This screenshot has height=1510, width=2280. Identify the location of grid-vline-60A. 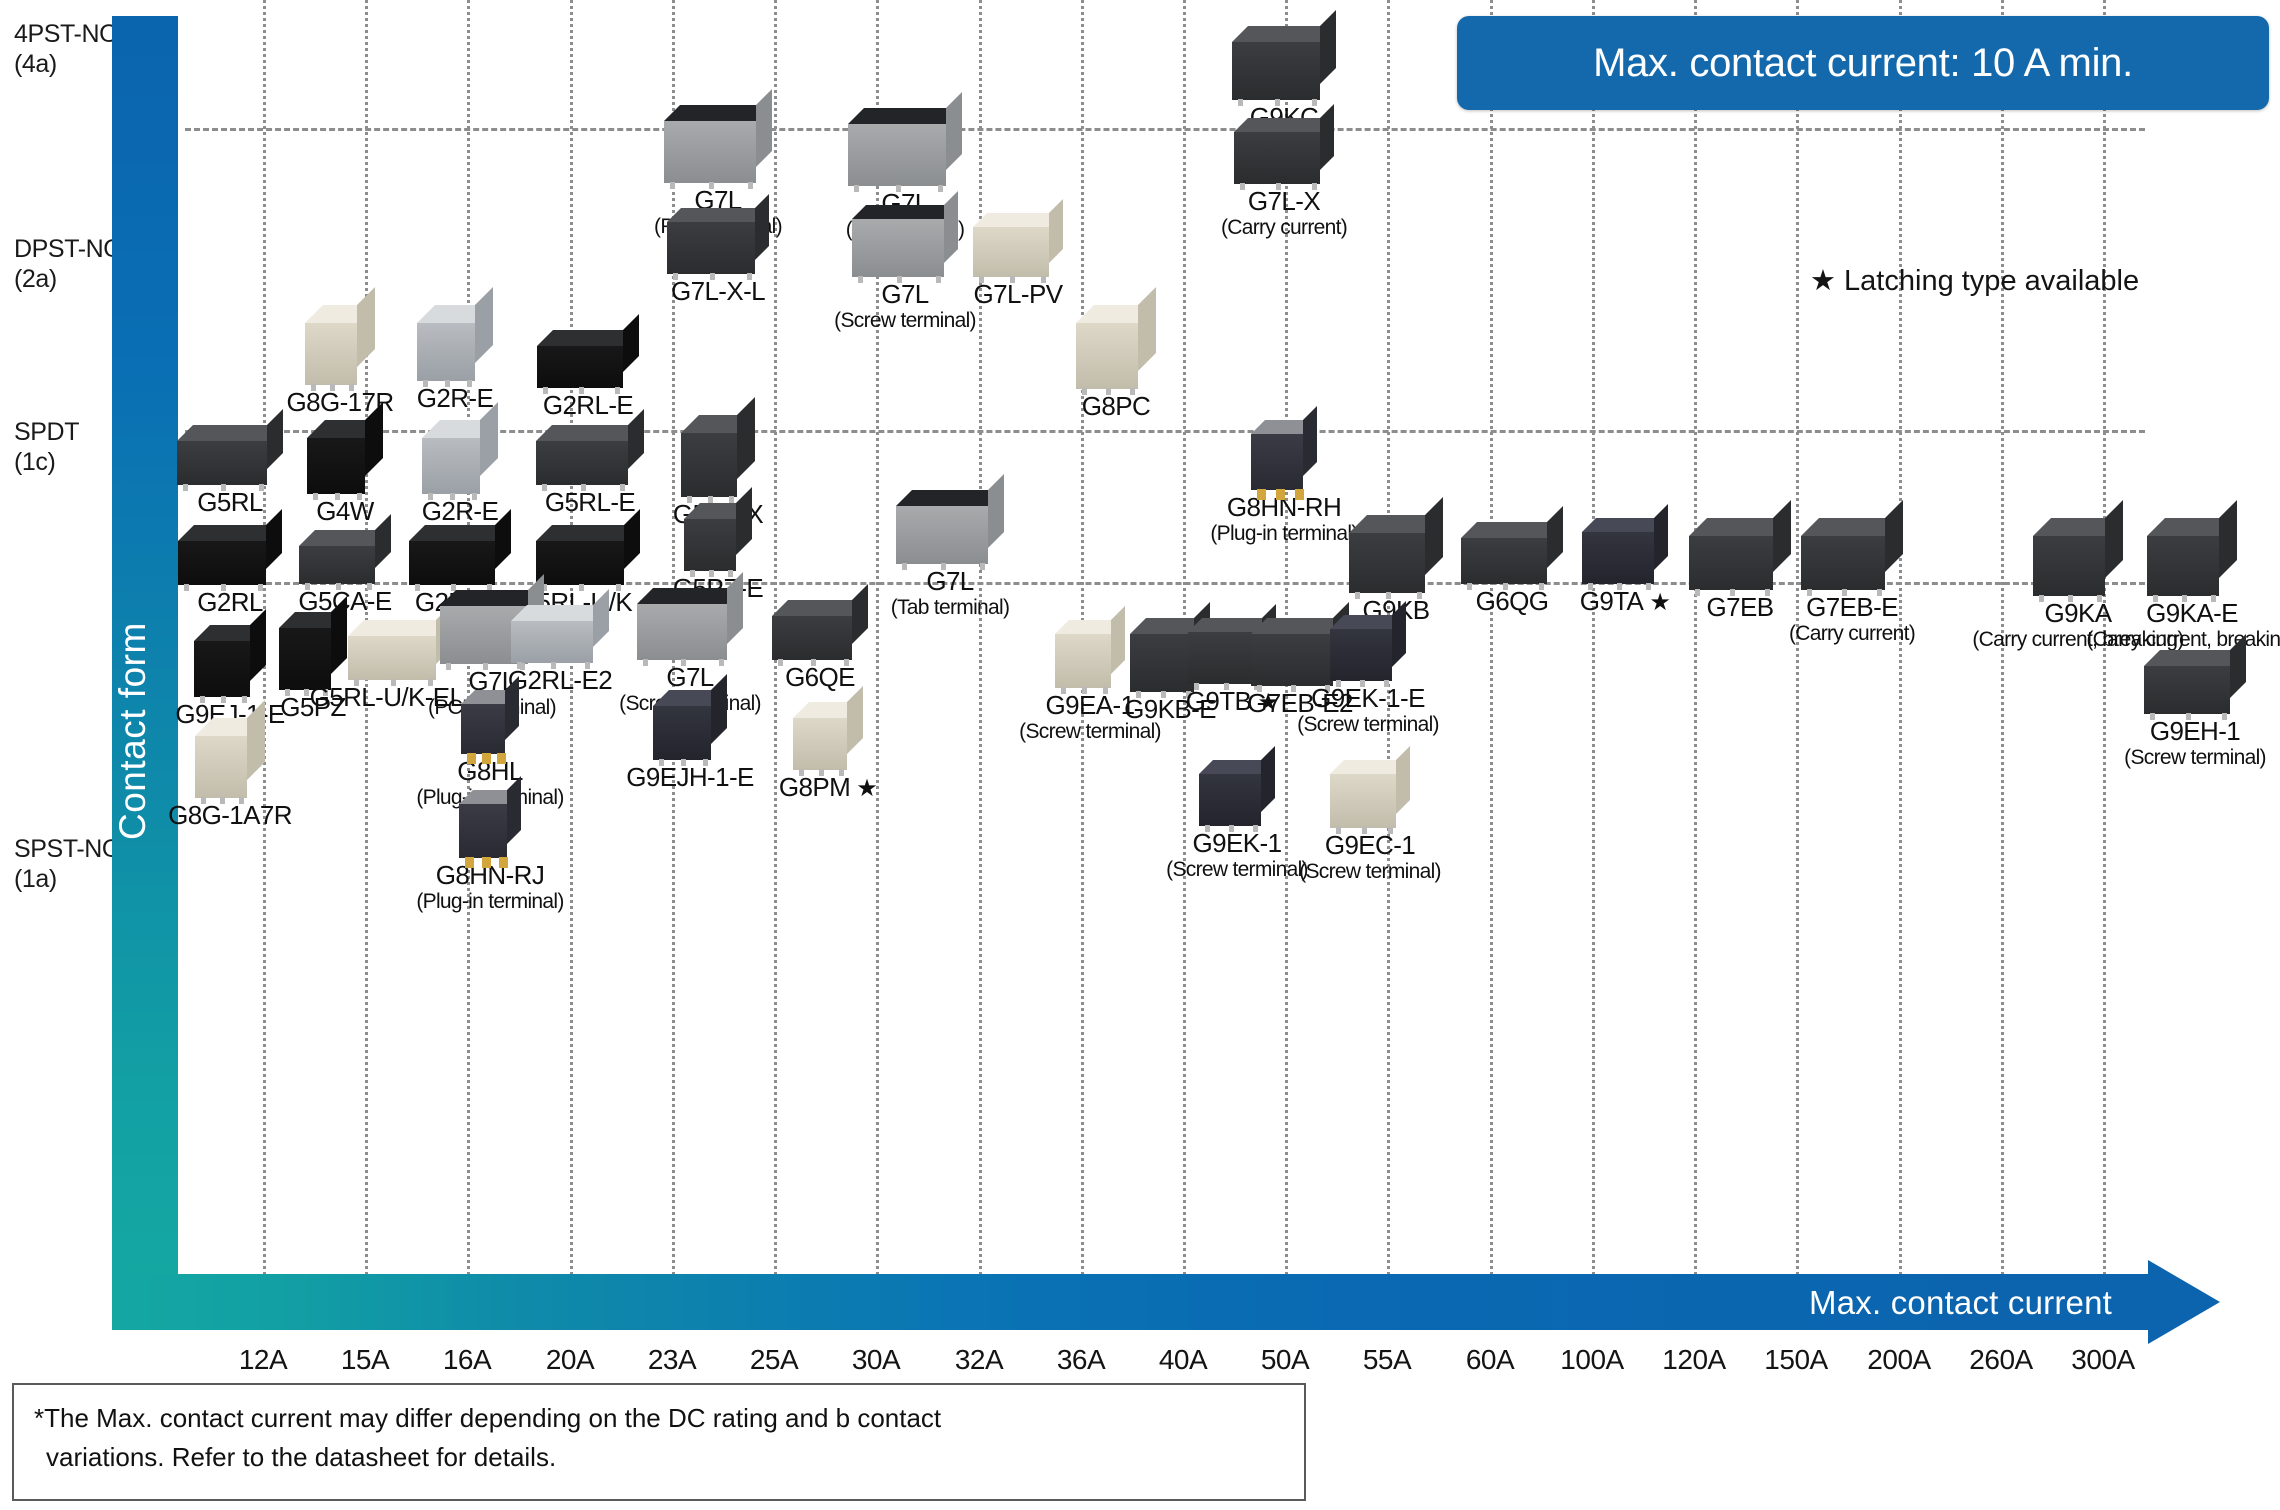
(1491, 637).